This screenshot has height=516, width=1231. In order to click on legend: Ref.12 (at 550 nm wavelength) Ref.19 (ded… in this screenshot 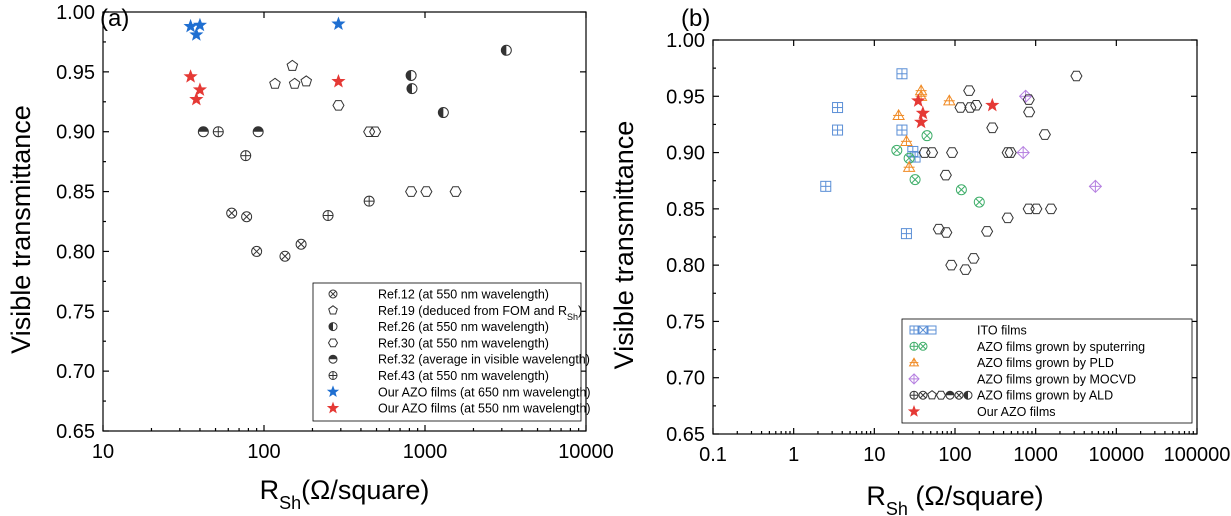, I will do `click(451, 352)`.